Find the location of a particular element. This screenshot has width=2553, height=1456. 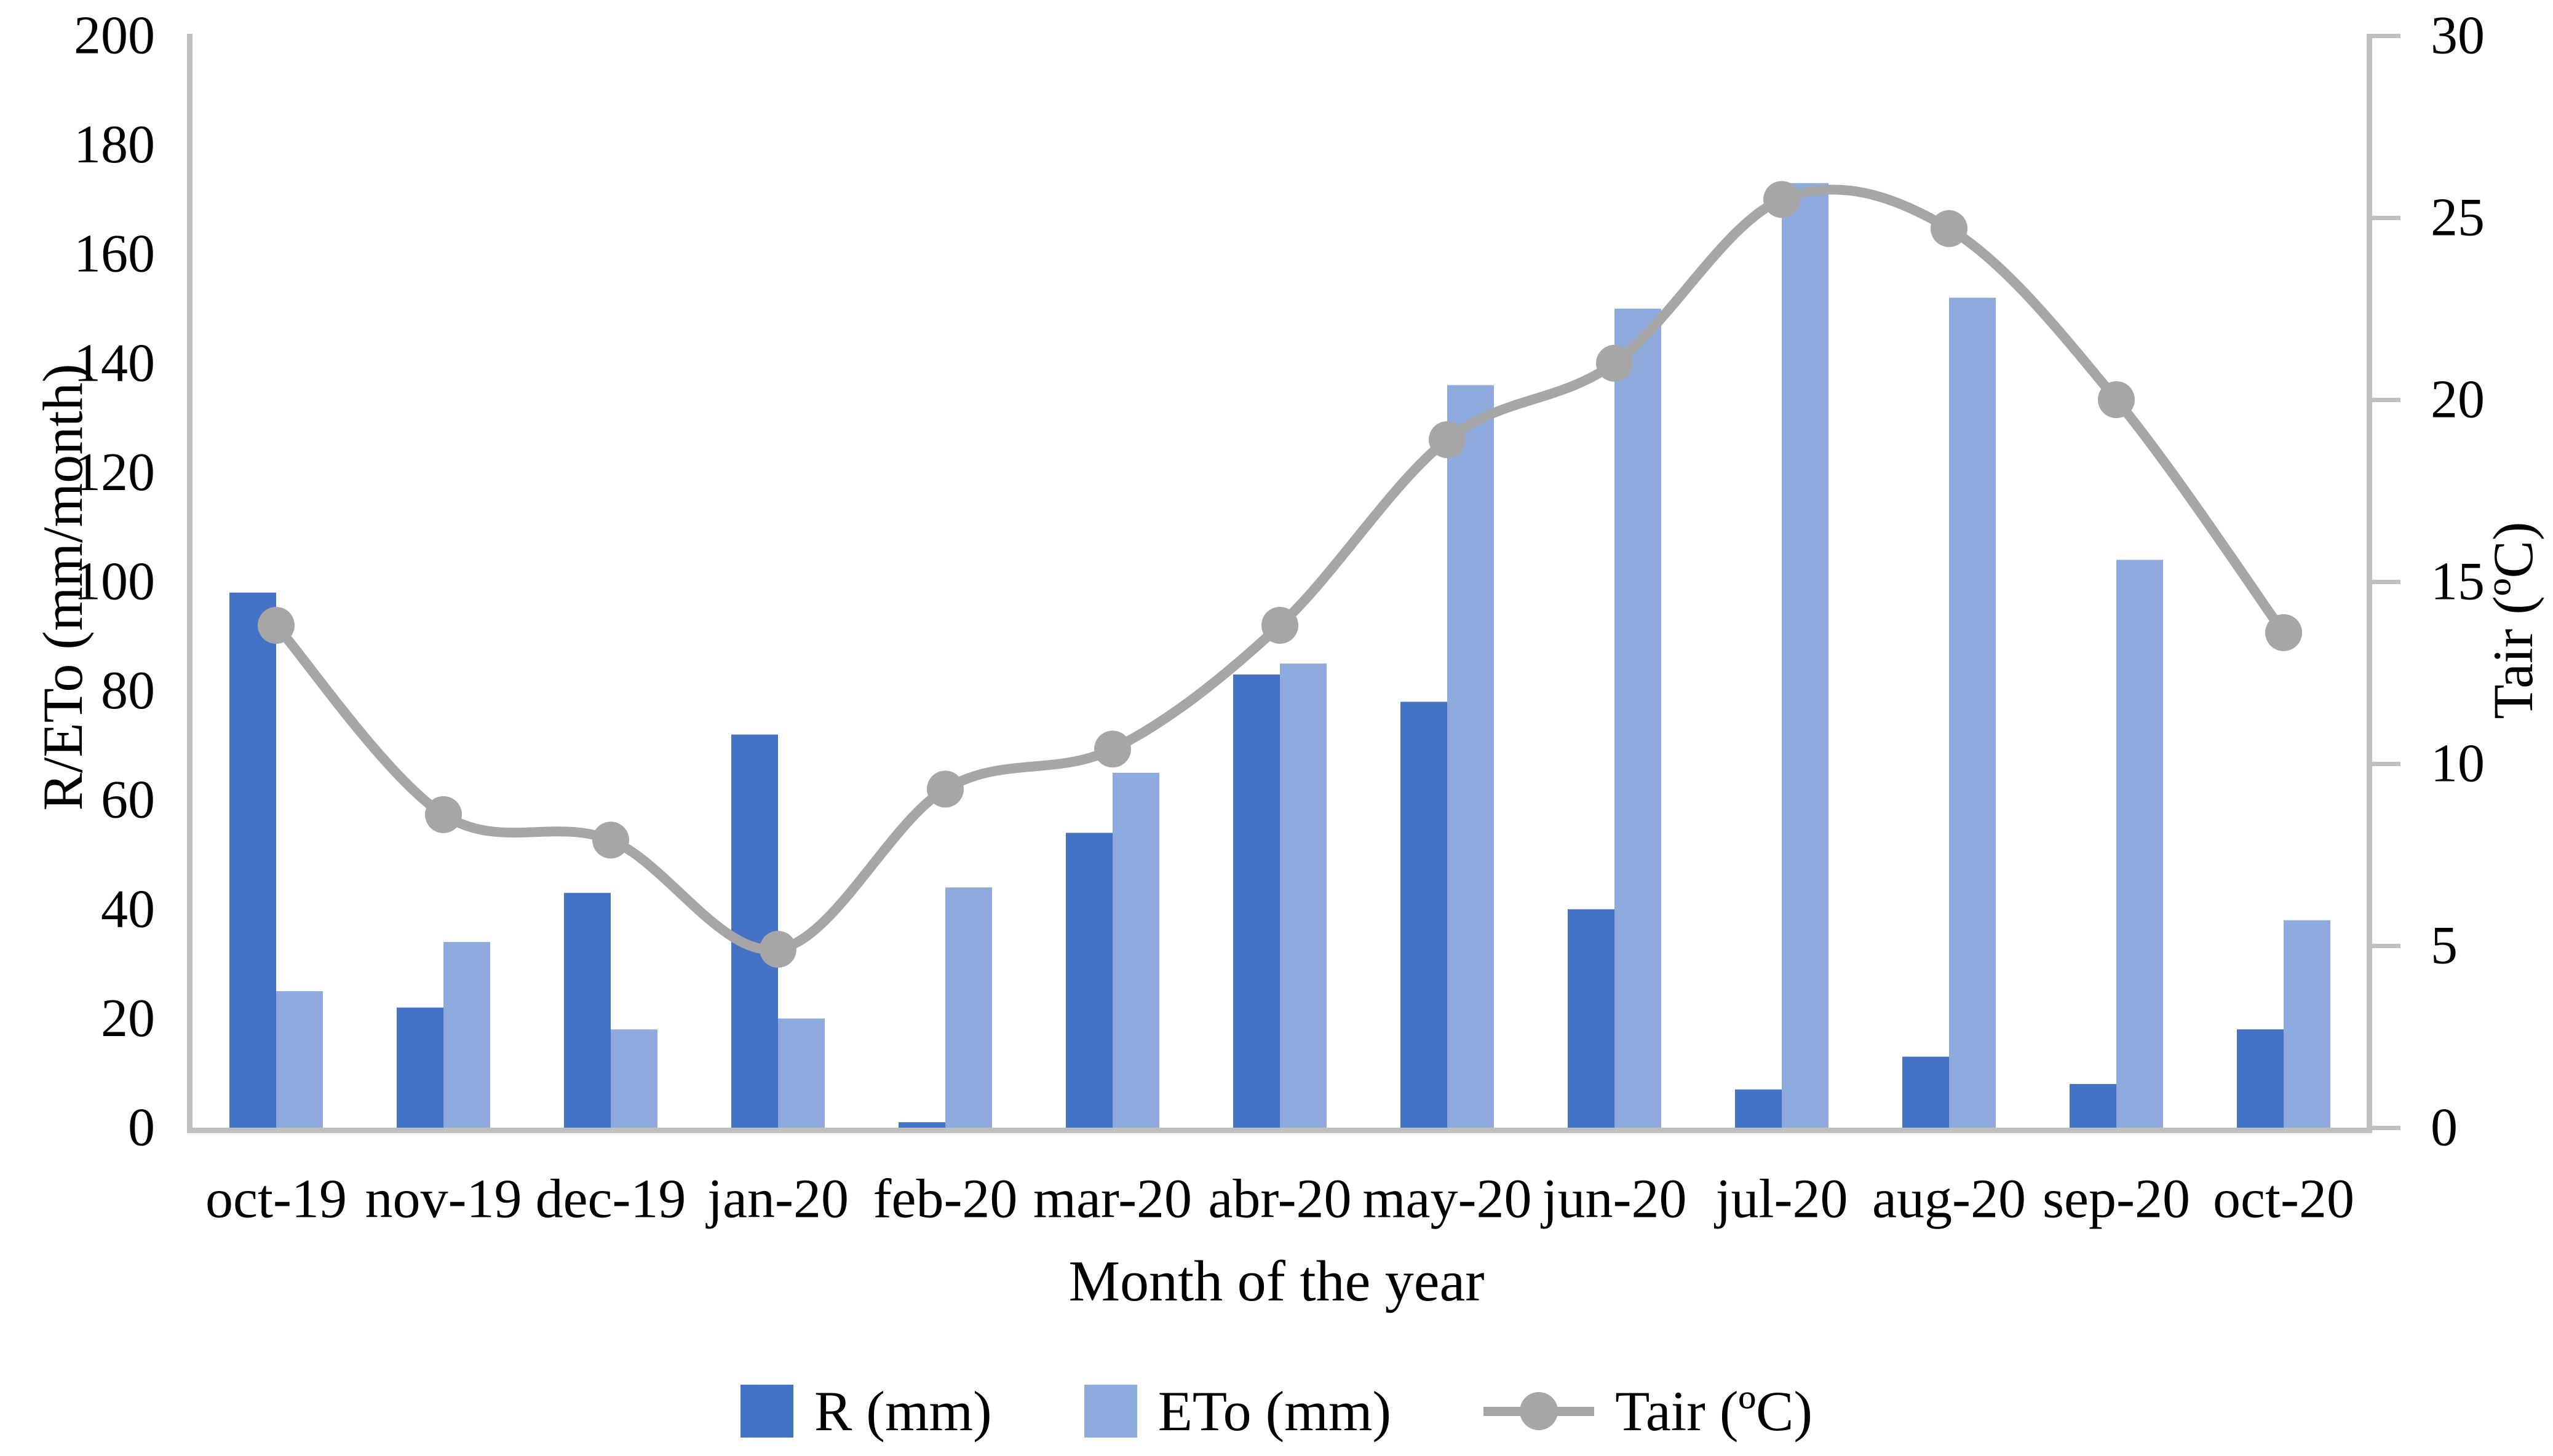

x-axis-title: Month of the year is located at coordinates (1276, 1281).